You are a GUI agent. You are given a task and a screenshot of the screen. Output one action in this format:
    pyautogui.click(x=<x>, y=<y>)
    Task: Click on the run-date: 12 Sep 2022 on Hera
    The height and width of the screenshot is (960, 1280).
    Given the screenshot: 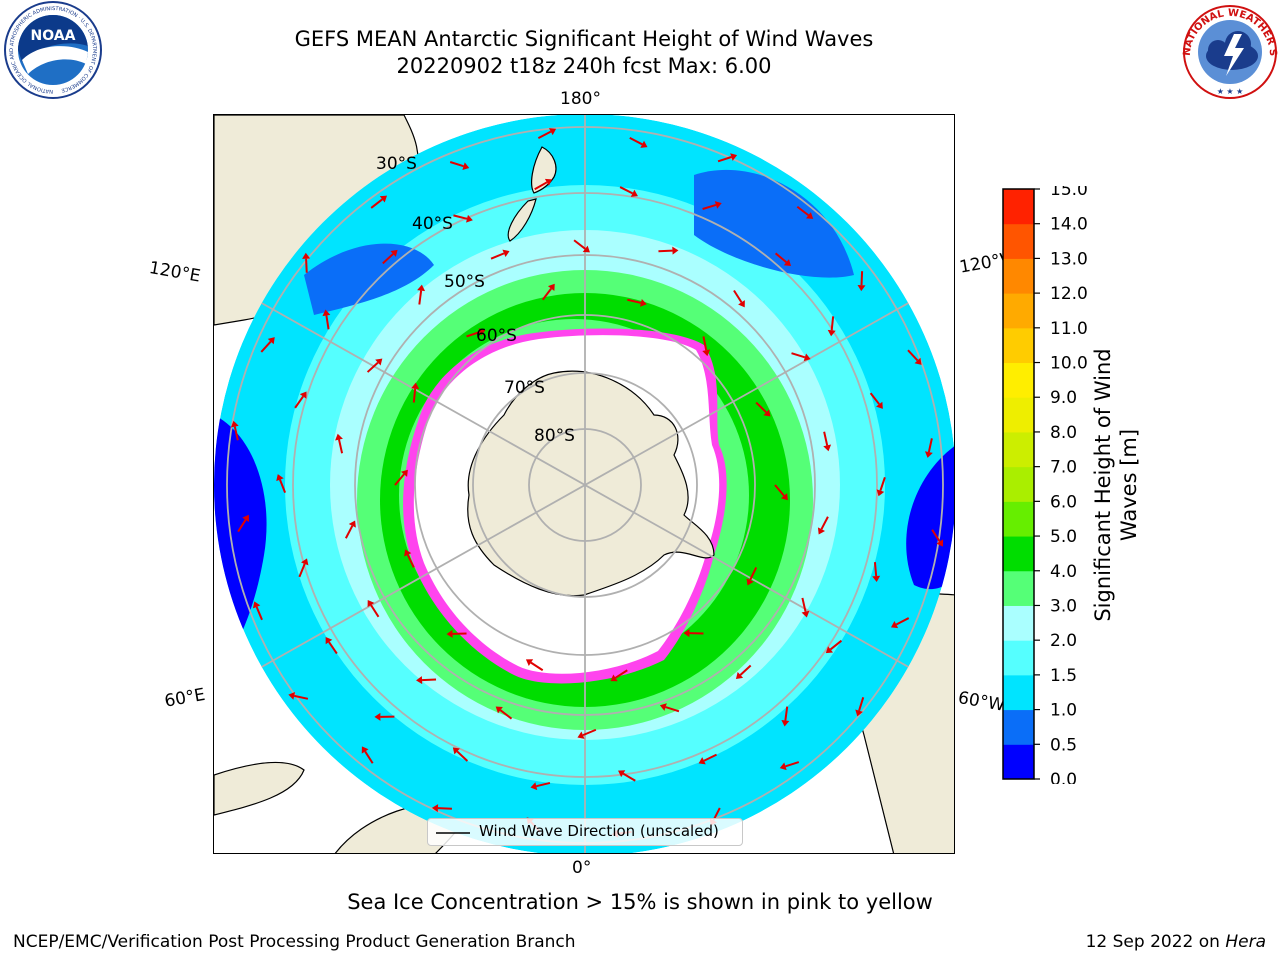 What is the action you would take?
    pyautogui.click(x=1176, y=942)
    